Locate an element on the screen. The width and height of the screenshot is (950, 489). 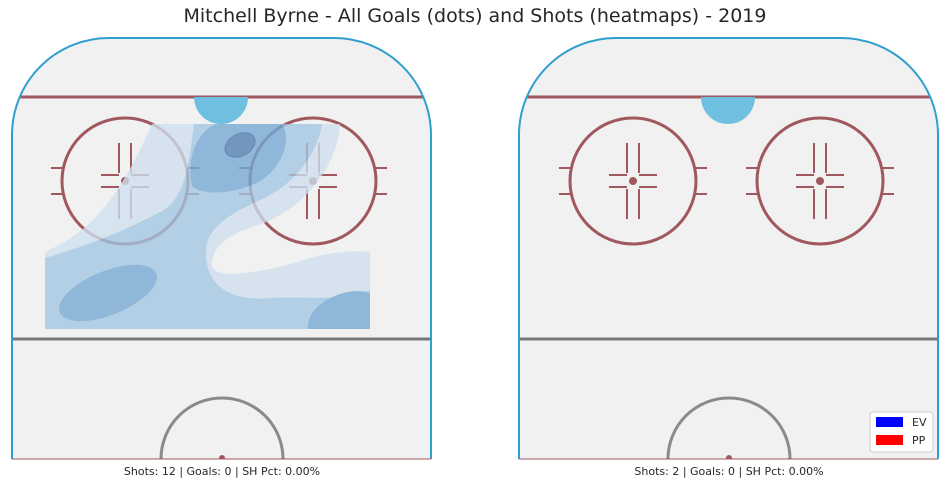
legend-swatch-pp is located at coordinates (889, 440).